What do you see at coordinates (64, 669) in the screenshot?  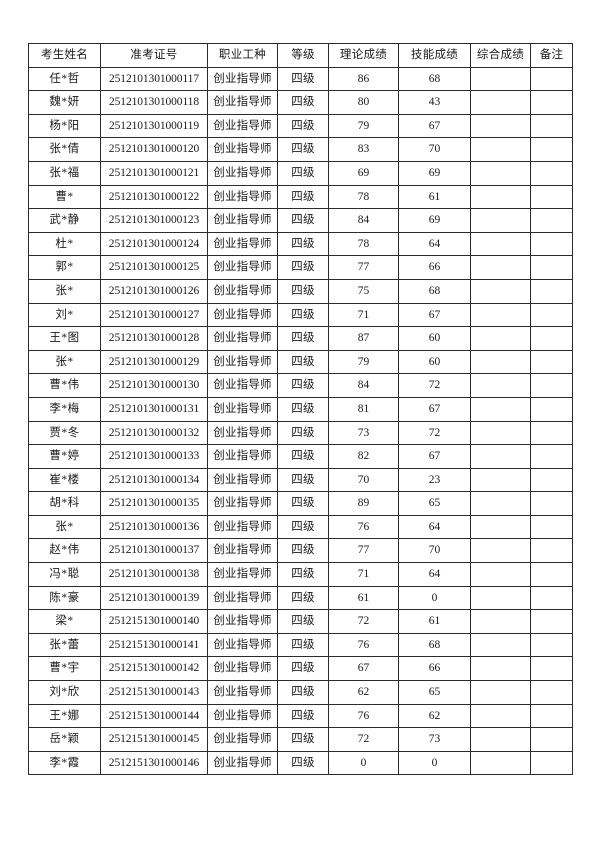 I see `cell-name: 曹*宇` at bounding box center [64, 669].